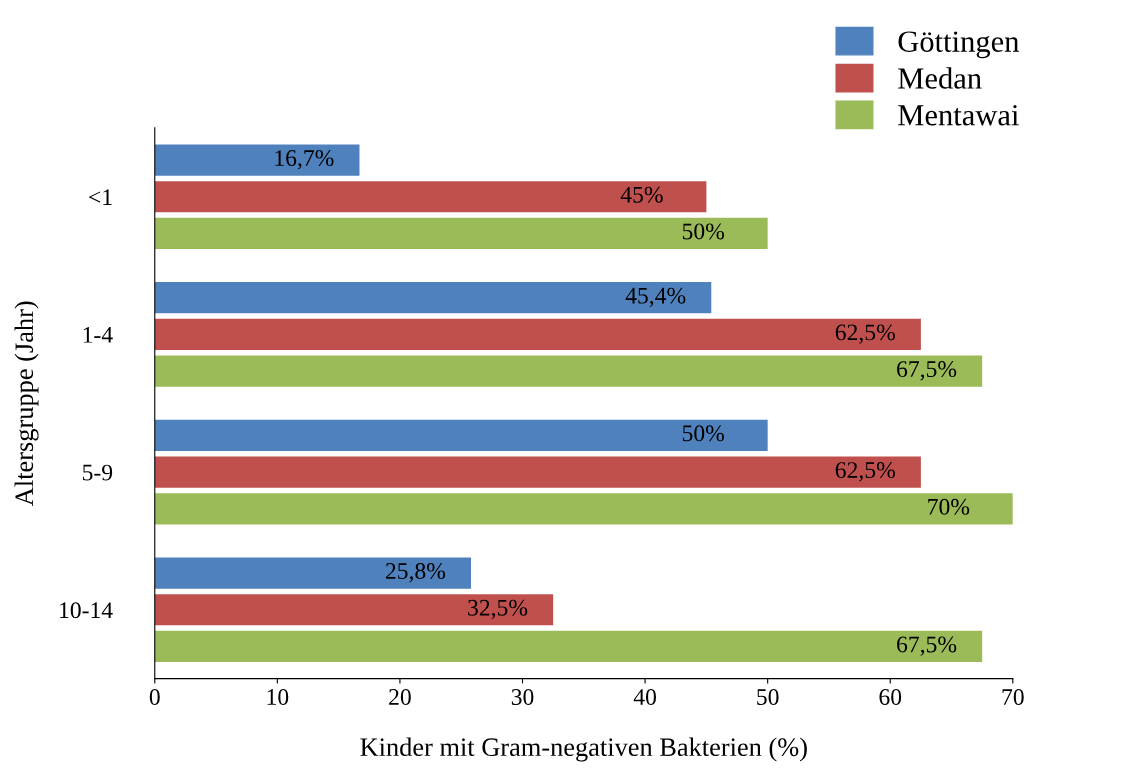 The width and height of the screenshot is (1138, 780). What do you see at coordinates (304, 160) in the screenshot?
I see `data-label: 16,7%` at bounding box center [304, 160].